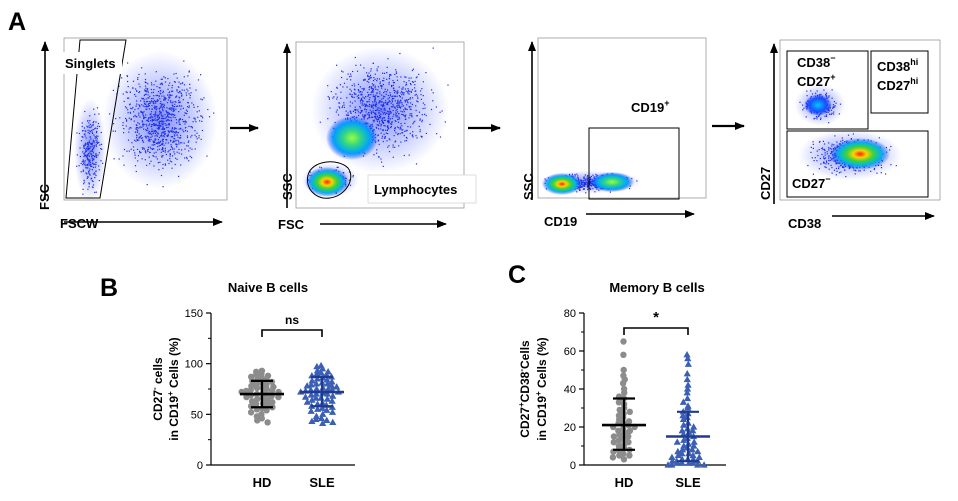  Describe the element at coordinates (194, 314) in the screenshot. I see `y-tick-label: 150` at that location.